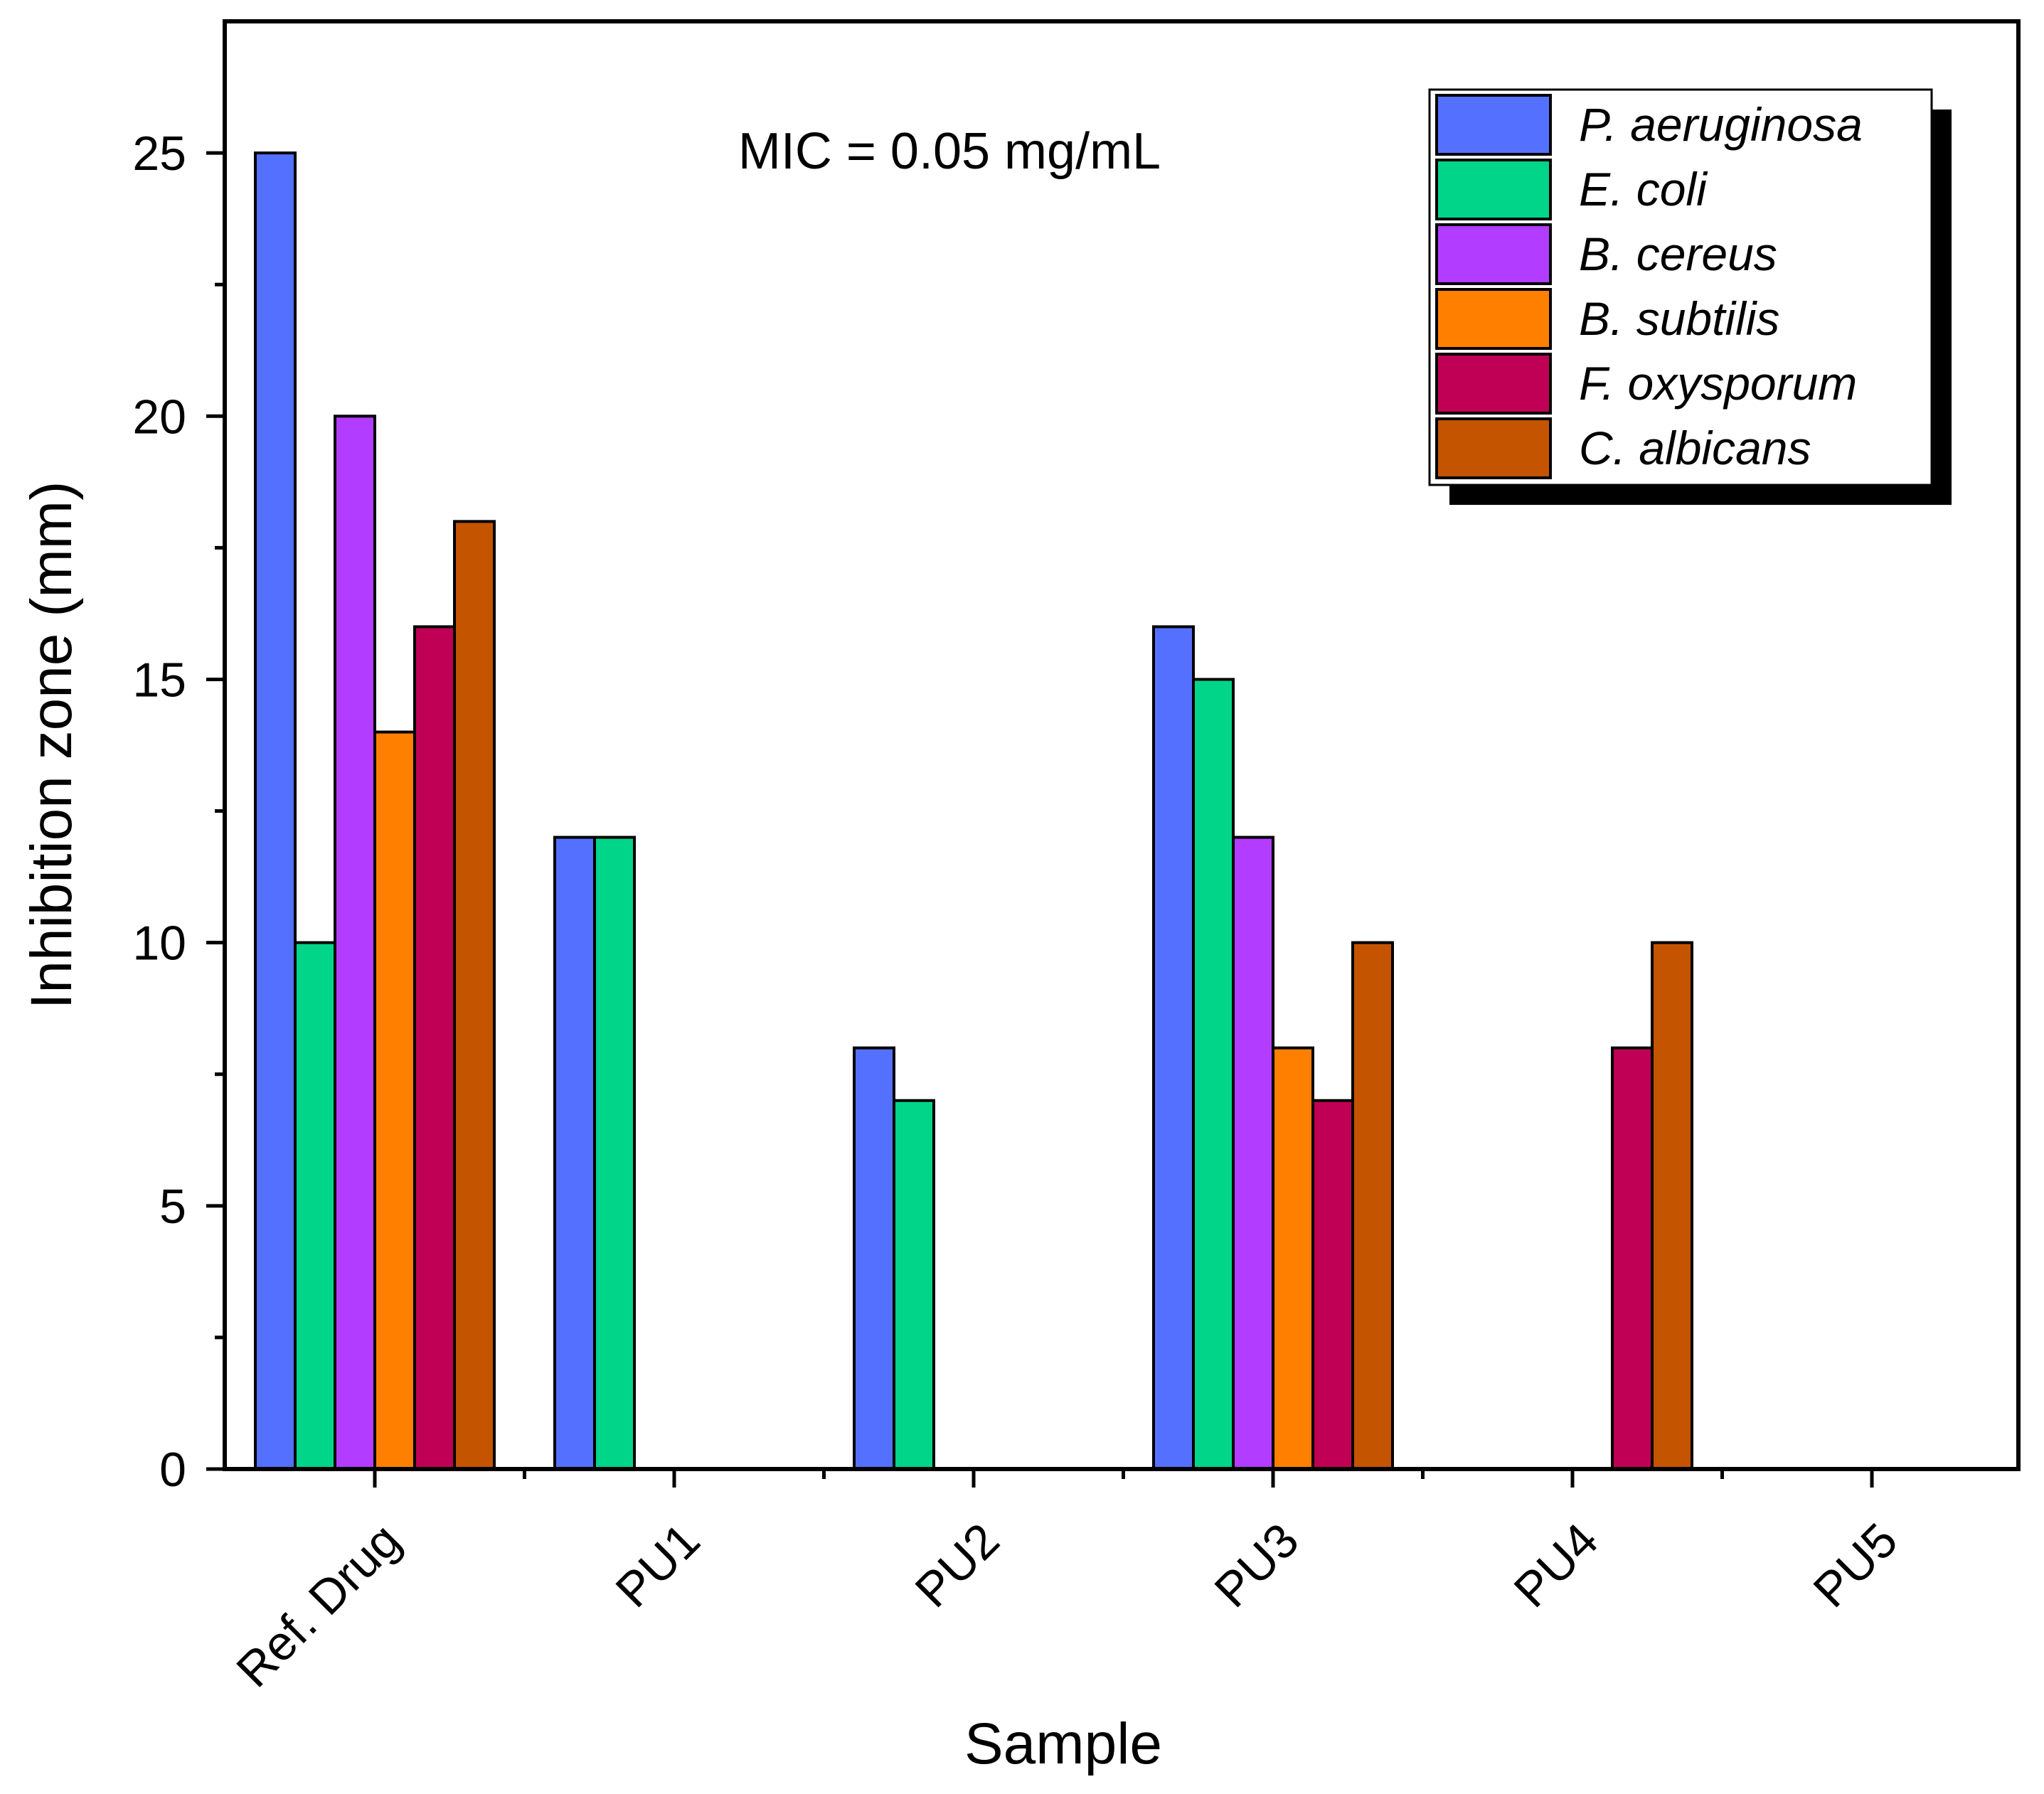 This screenshot has height=1794, width=2044. I want to click on bar-pu2-p-aeruginosa, so click(874, 1258).